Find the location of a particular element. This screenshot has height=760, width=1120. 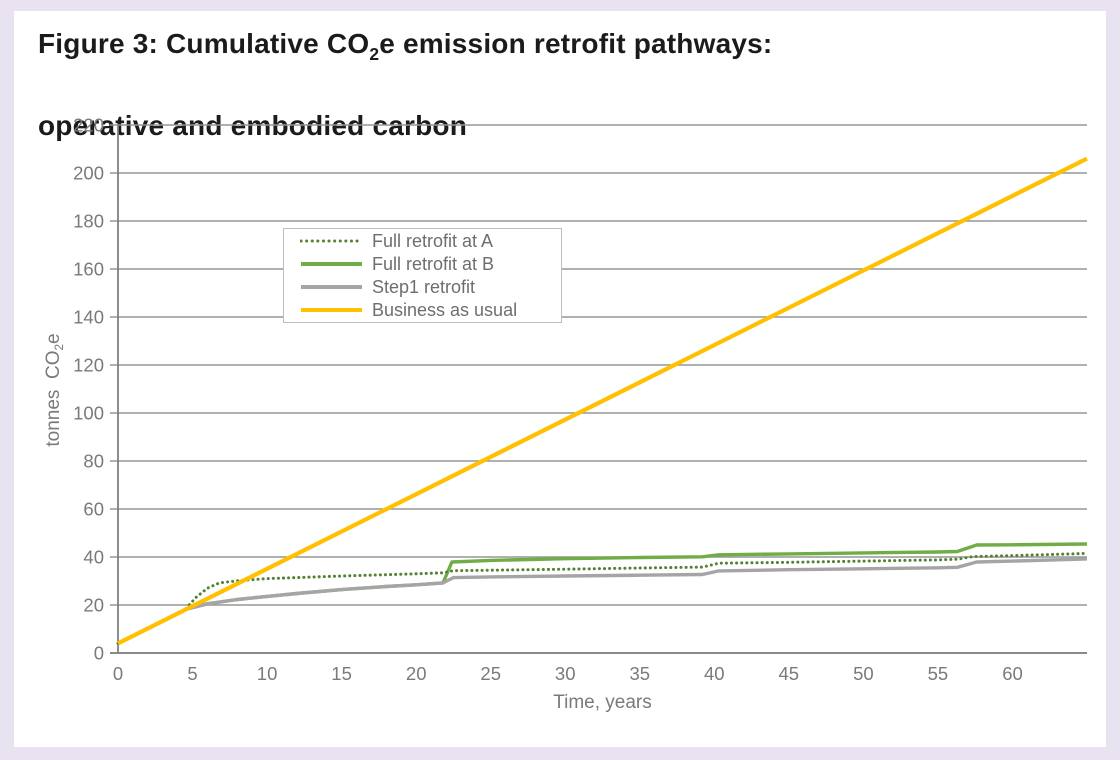

legend-item-business-as-usual: Business as usual is located at coordinates (430, 310).